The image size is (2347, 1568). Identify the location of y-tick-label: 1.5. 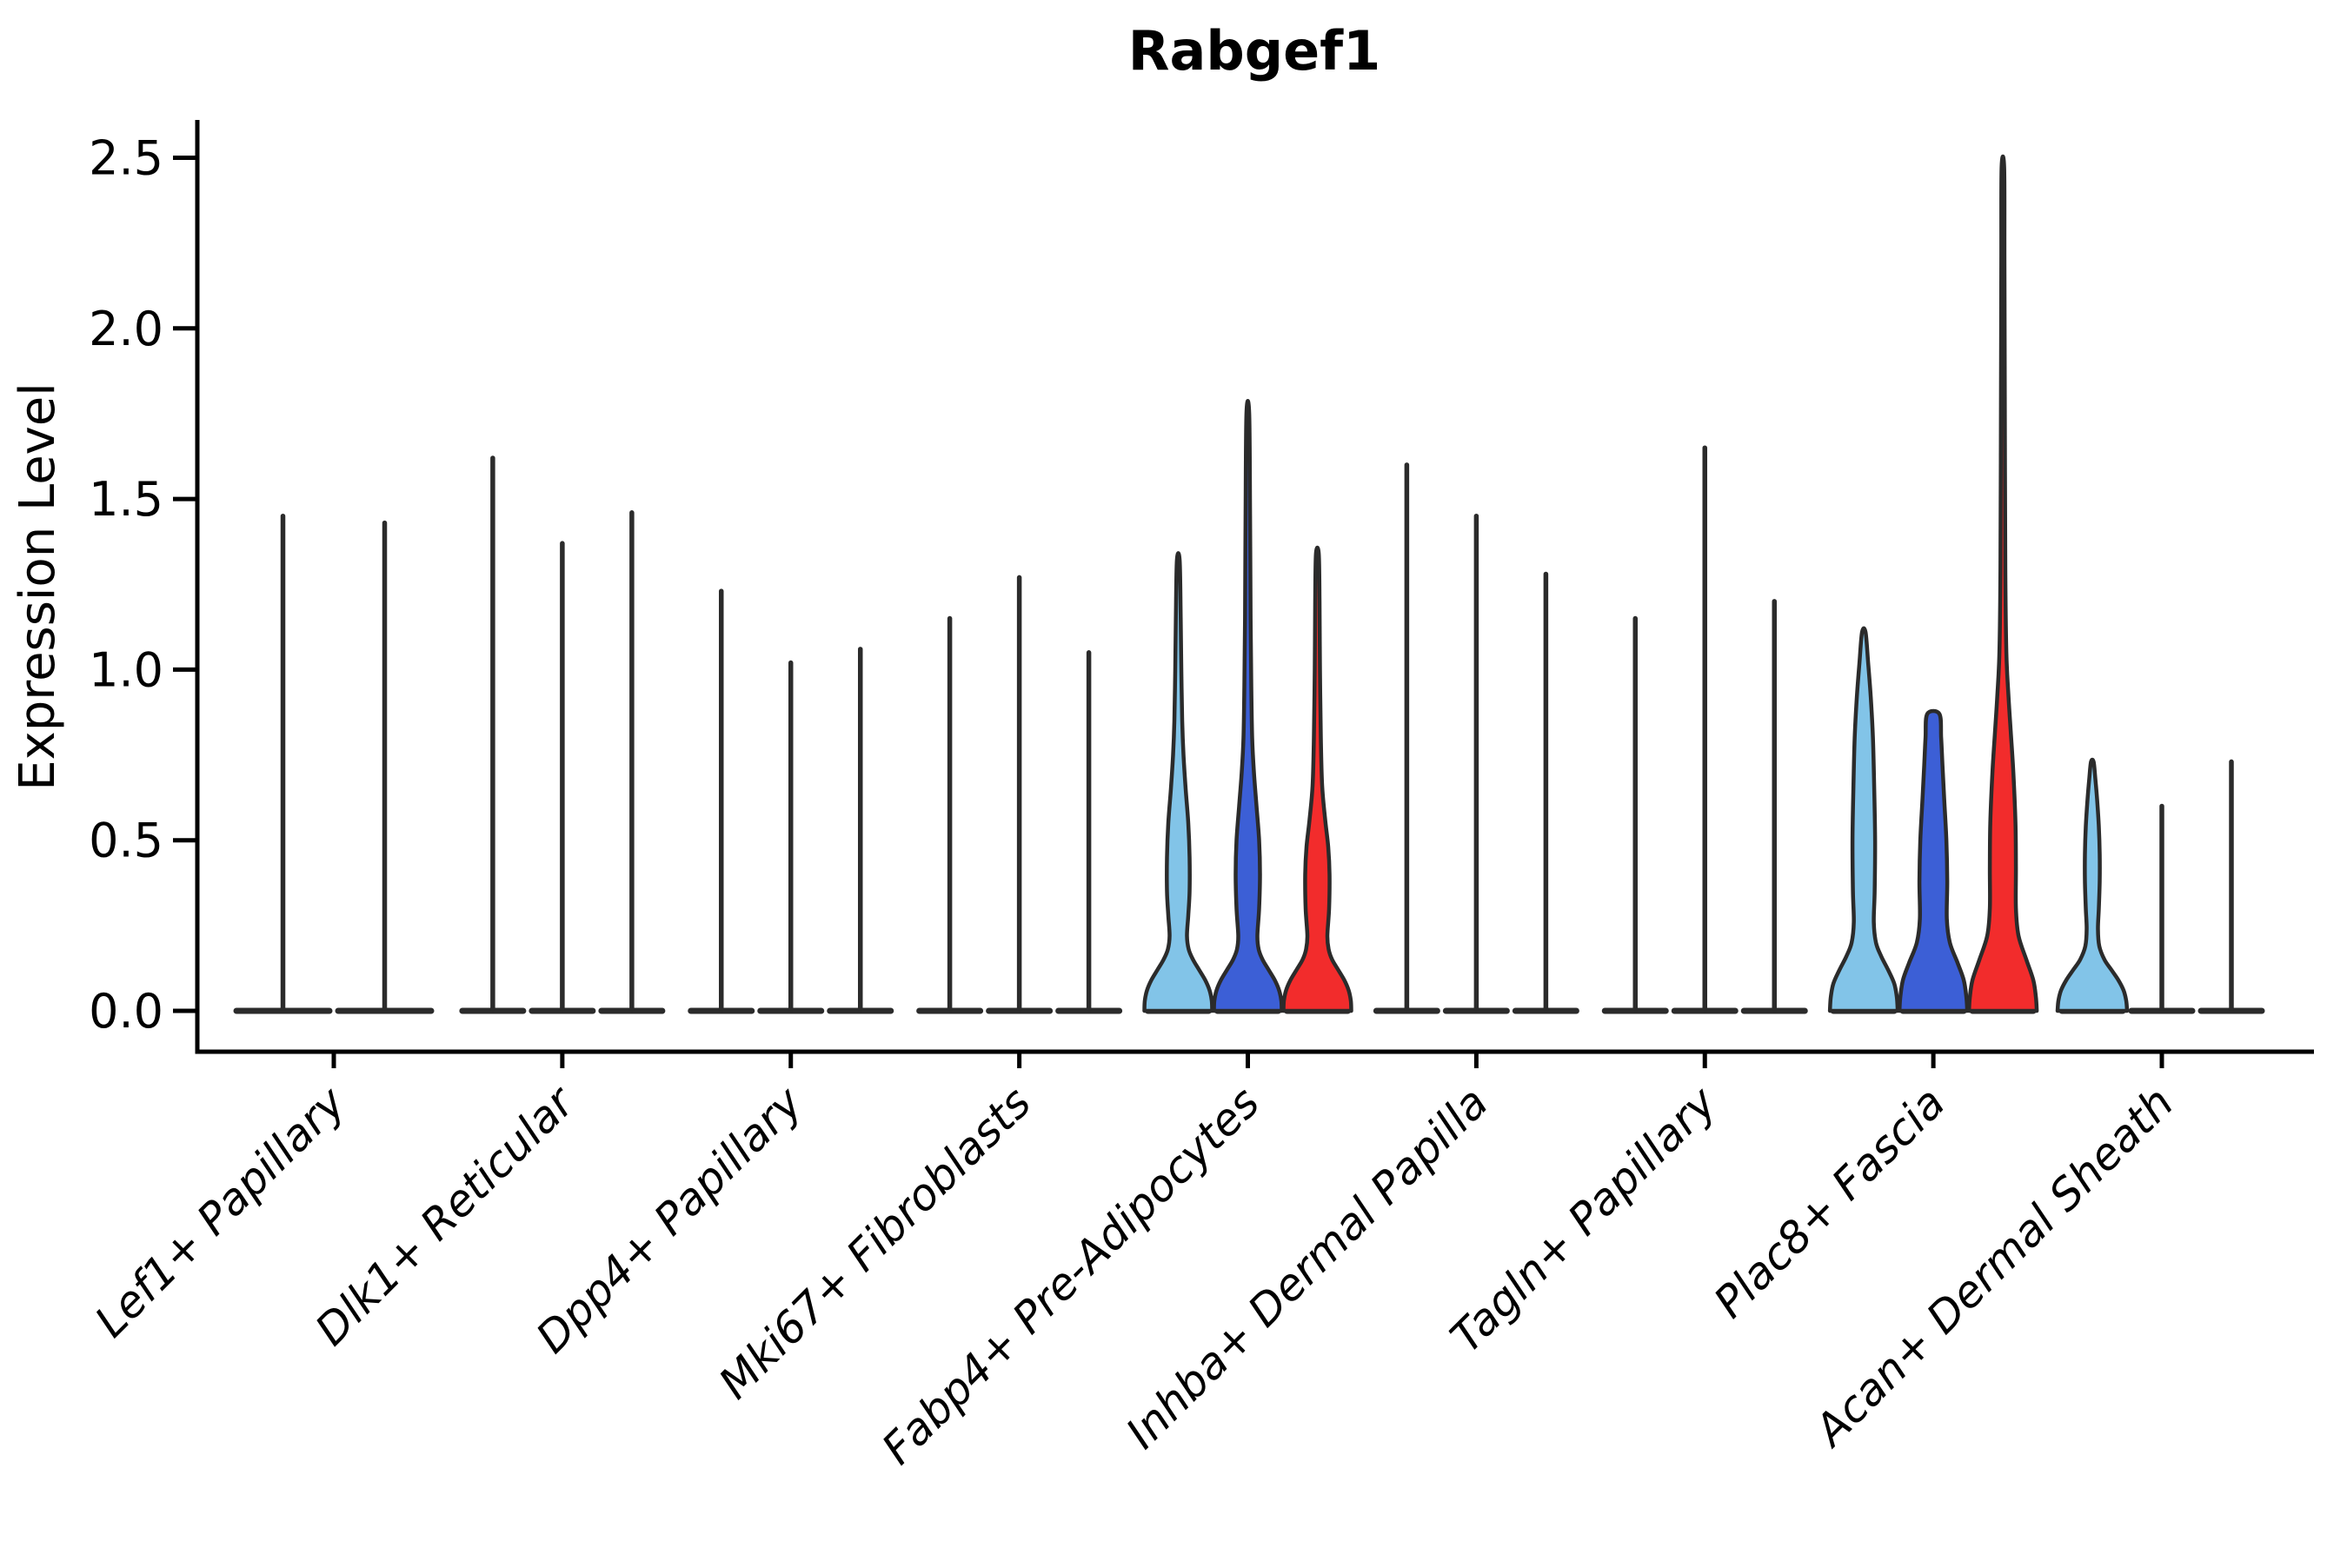
(126, 499).